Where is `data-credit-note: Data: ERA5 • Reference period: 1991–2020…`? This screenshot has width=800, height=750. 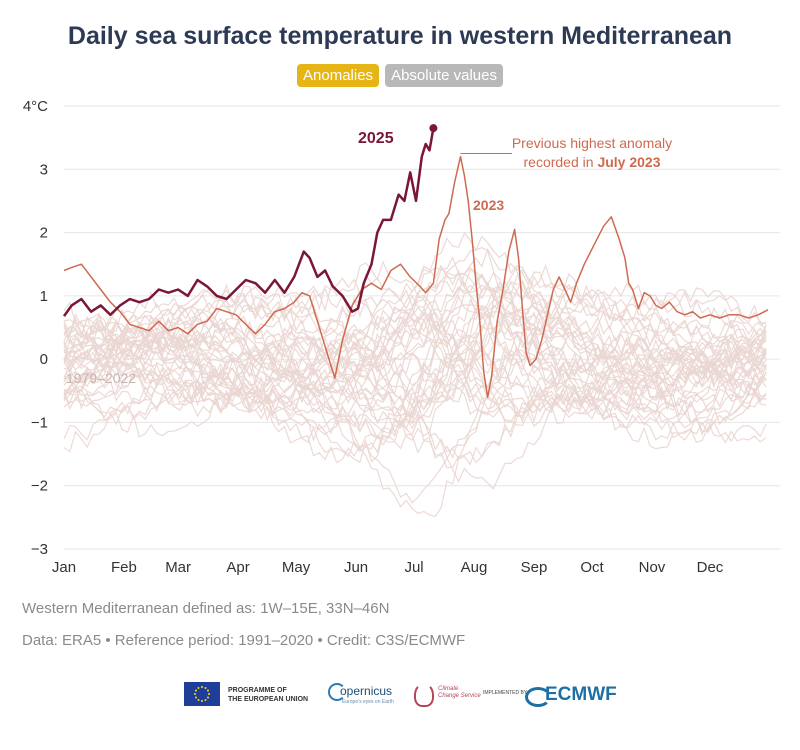 data-credit-note: Data: ERA5 • Reference period: 1991–2020… is located at coordinates (244, 640).